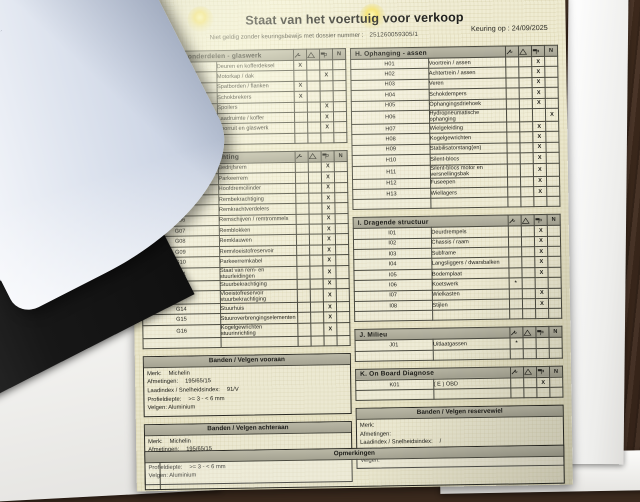  Describe the element at coordinates (361, 473) in the screenshot. I see `remarks-field` at that location.